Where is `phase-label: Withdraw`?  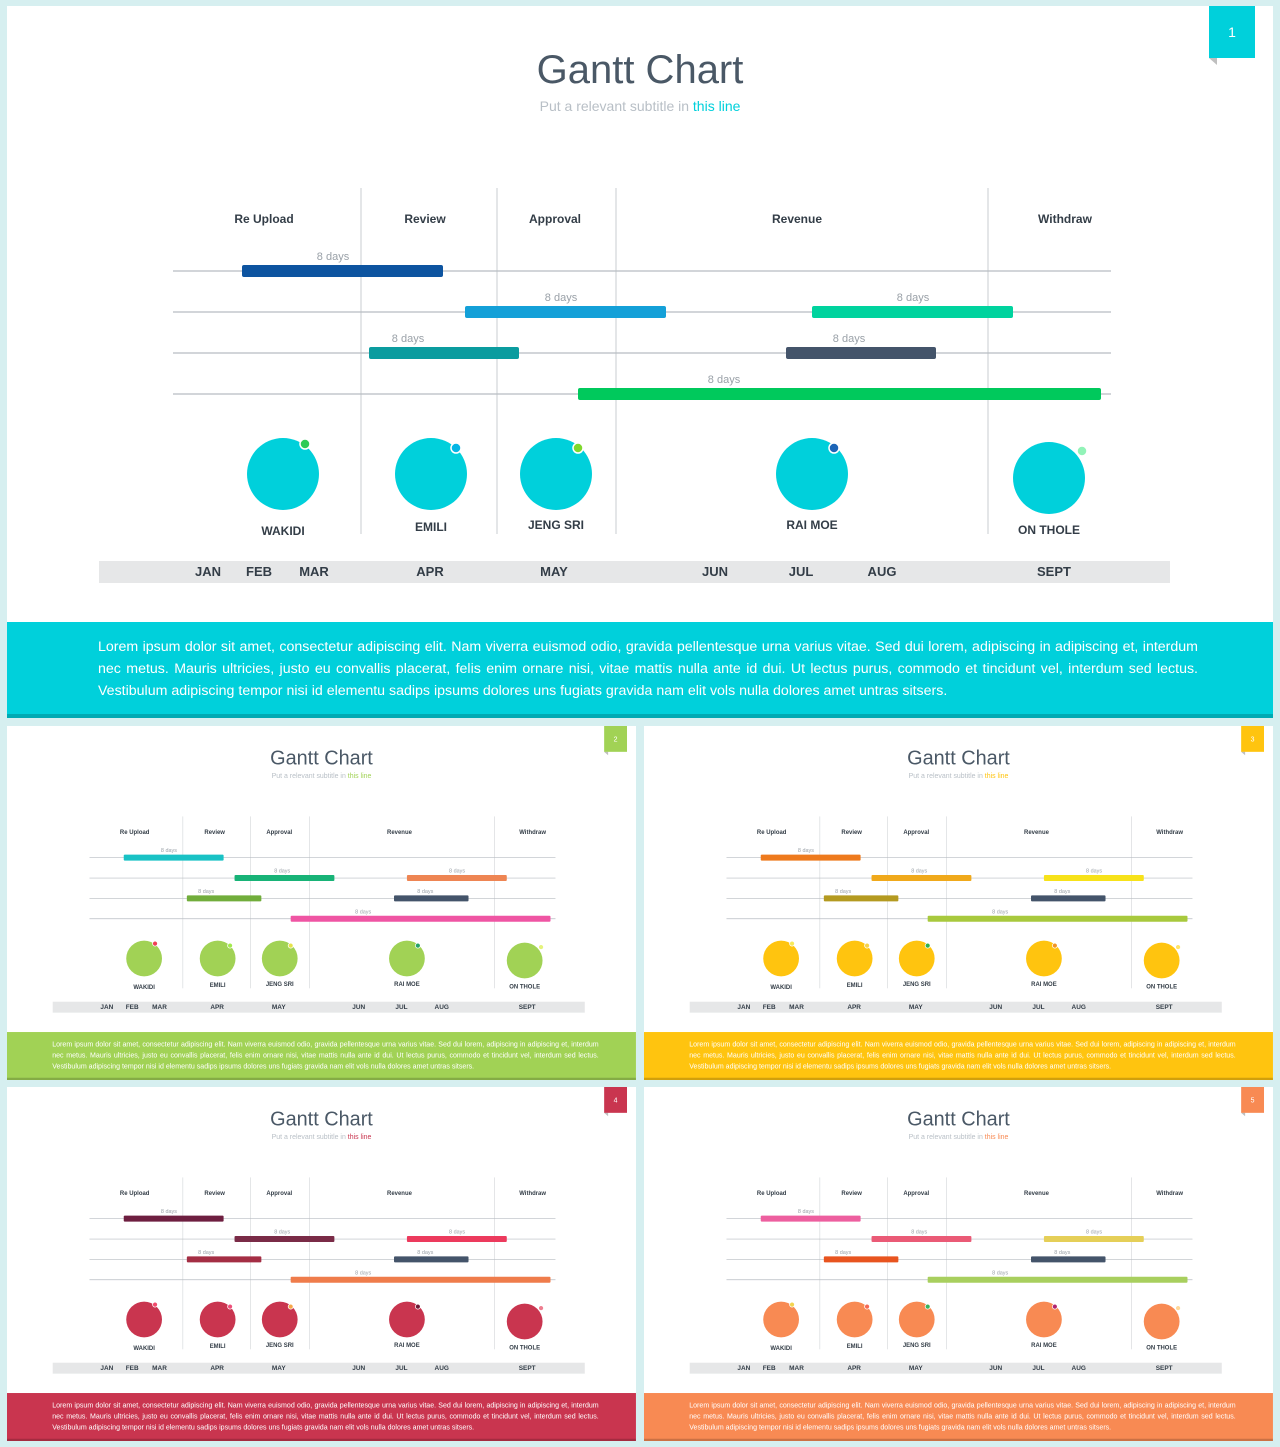 phase-label: Withdraw is located at coordinates (533, 832).